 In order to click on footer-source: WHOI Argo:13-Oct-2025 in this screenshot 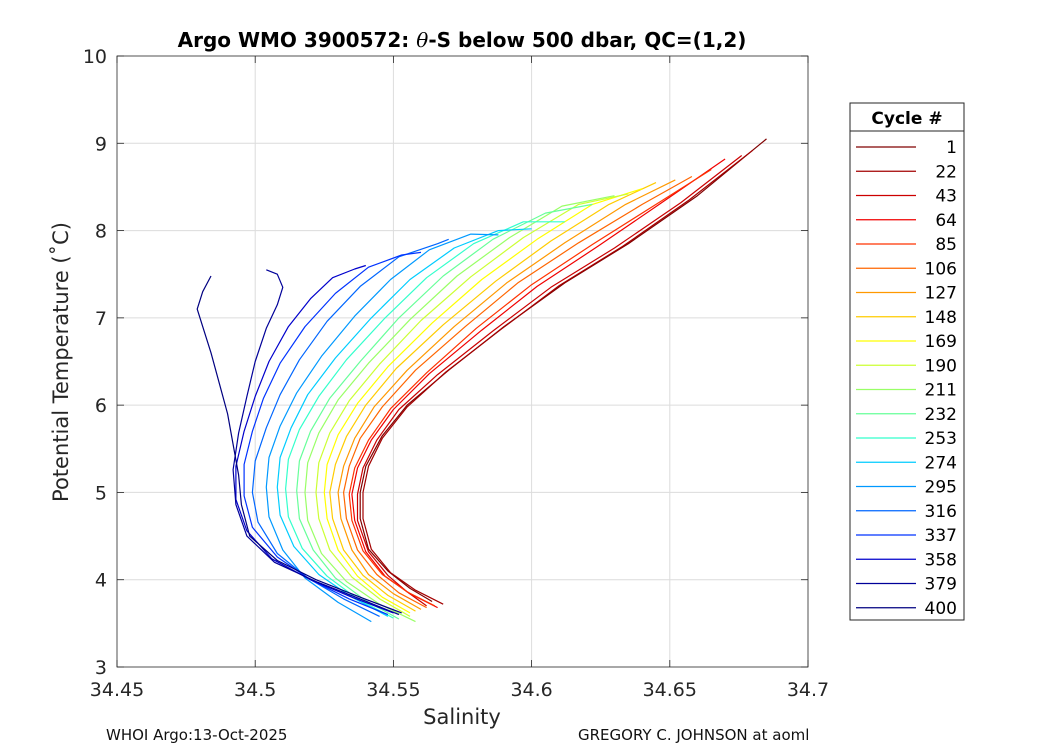, I will do `click(197, 735)`.